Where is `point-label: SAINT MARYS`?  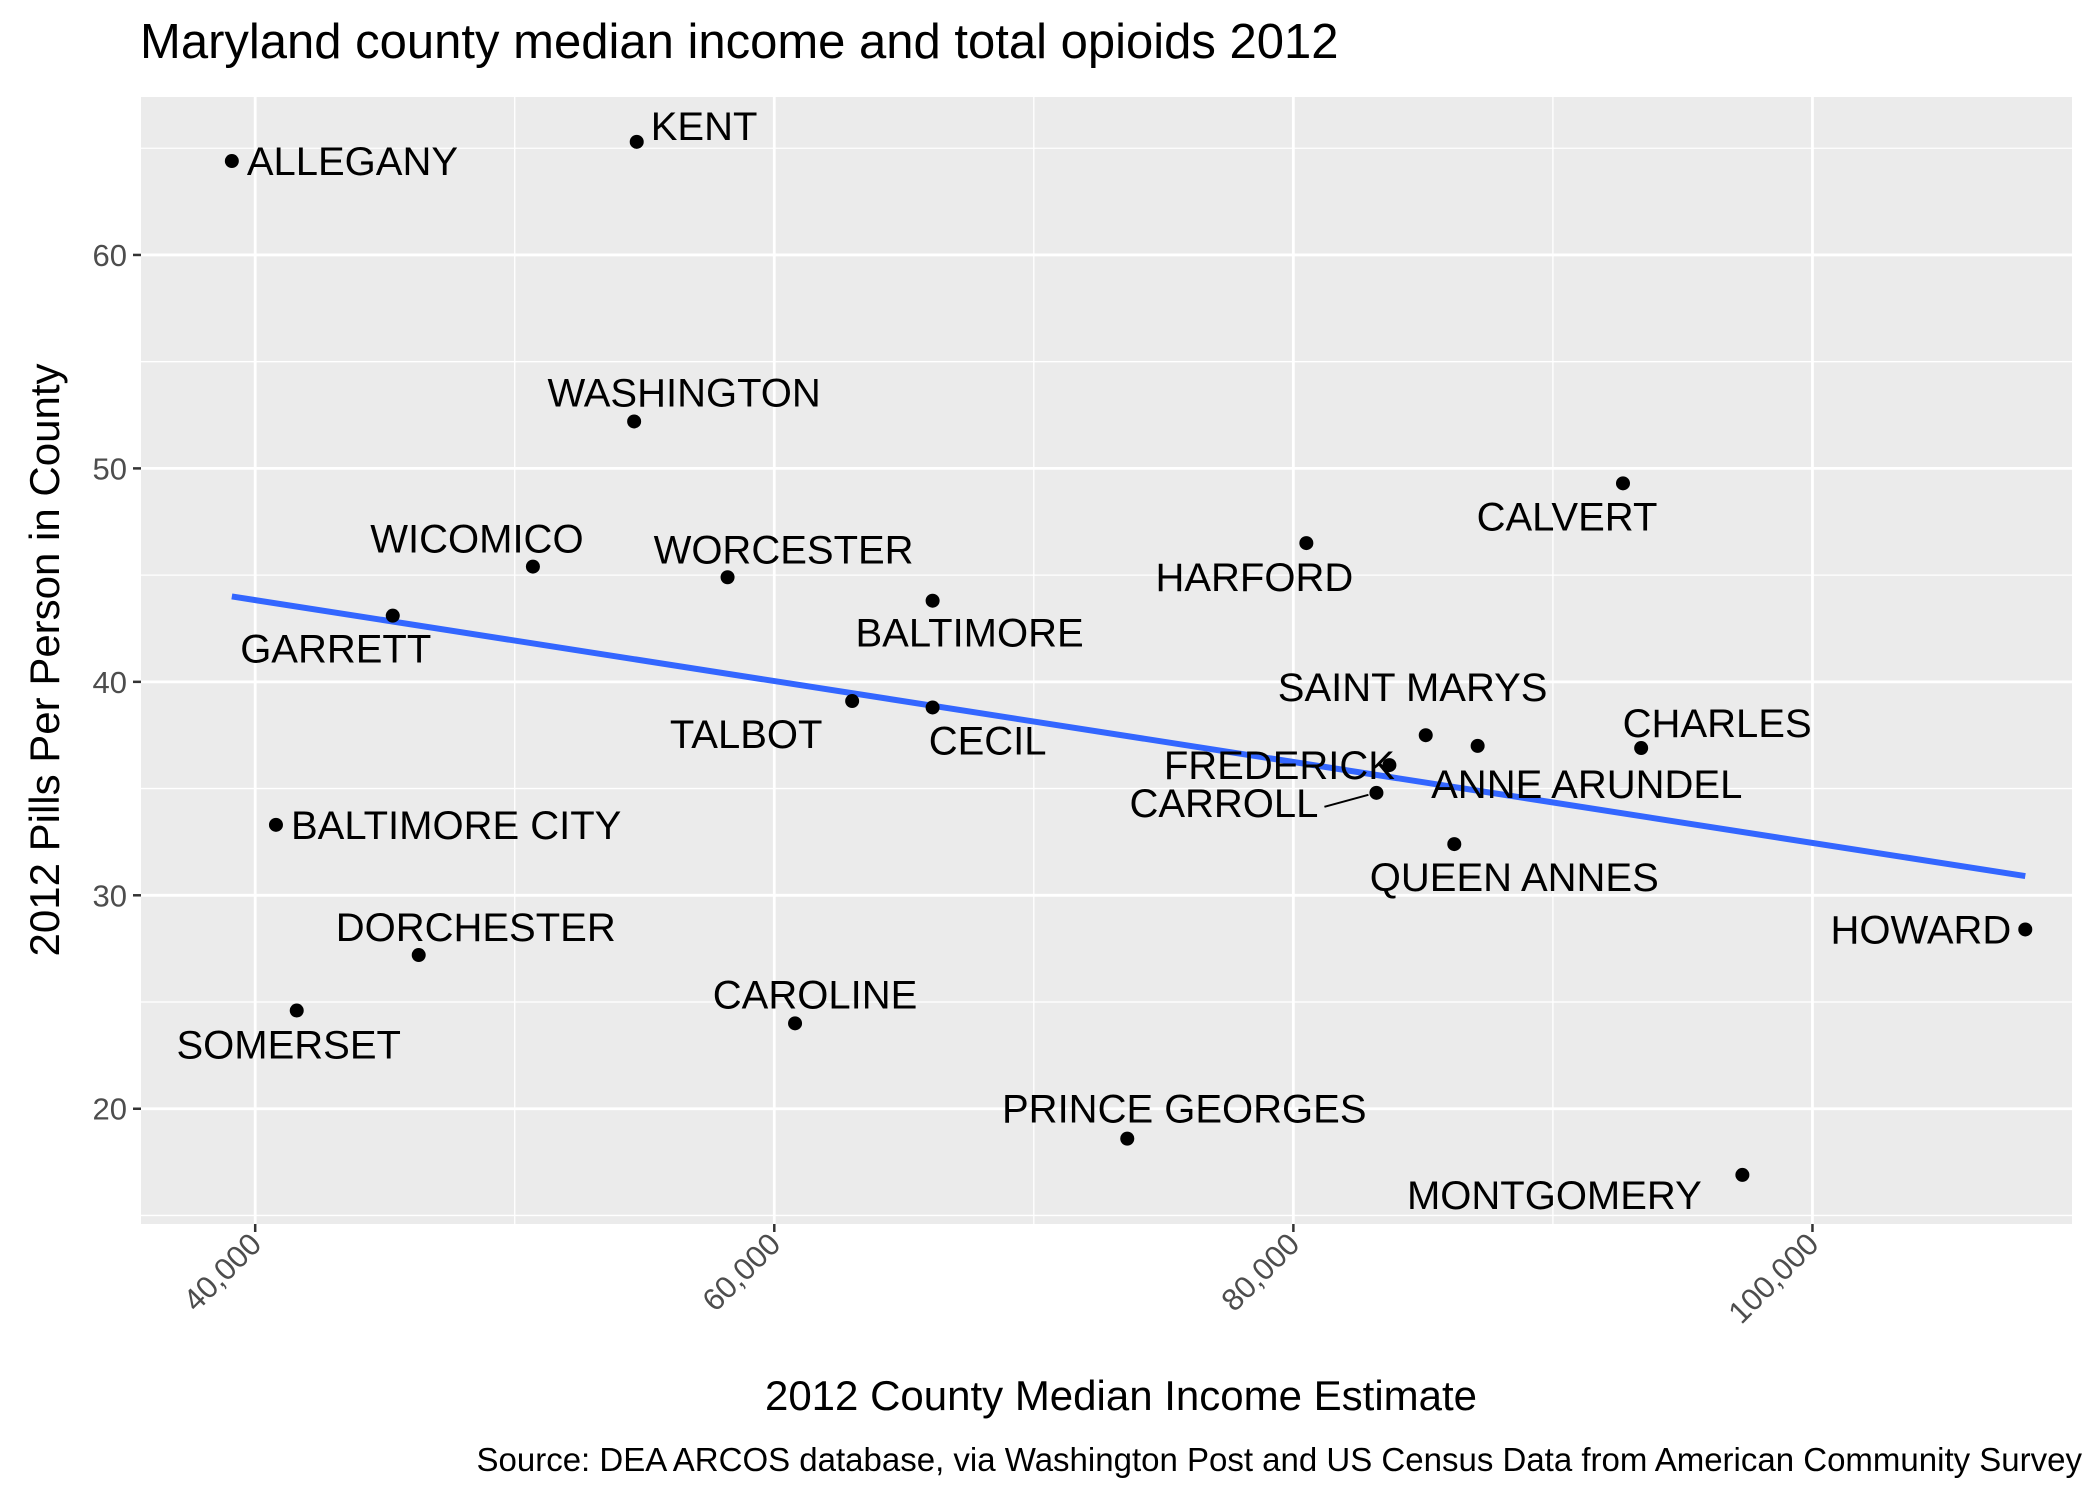 point-label: SAINT MARYS is located at coordinates (1413, 688).